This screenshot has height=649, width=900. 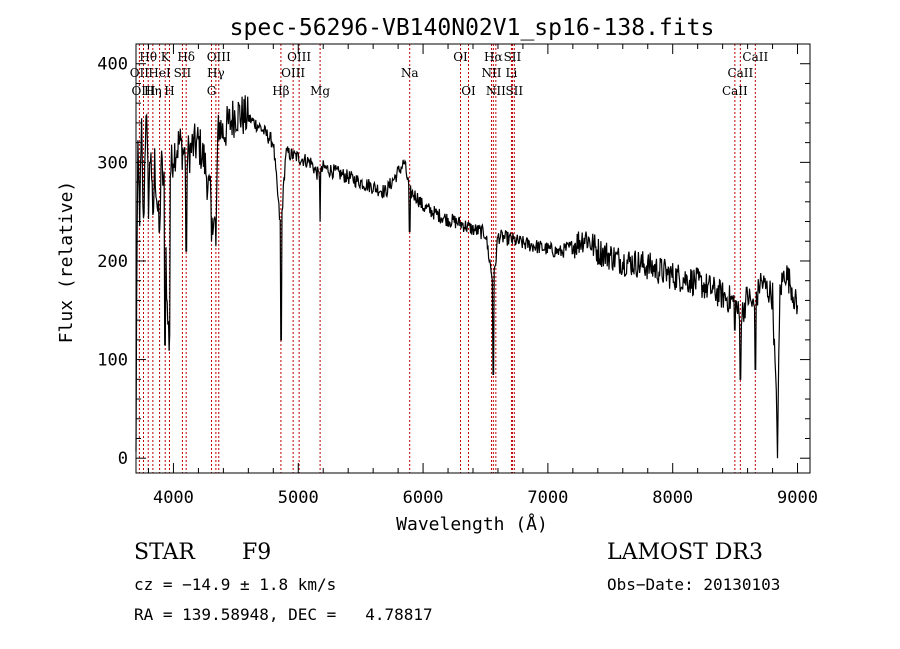 What do you see at coordinates (148, 57) in the screenshot?
I see `line-label-1: Hθ` at bounding box center [148, 57].